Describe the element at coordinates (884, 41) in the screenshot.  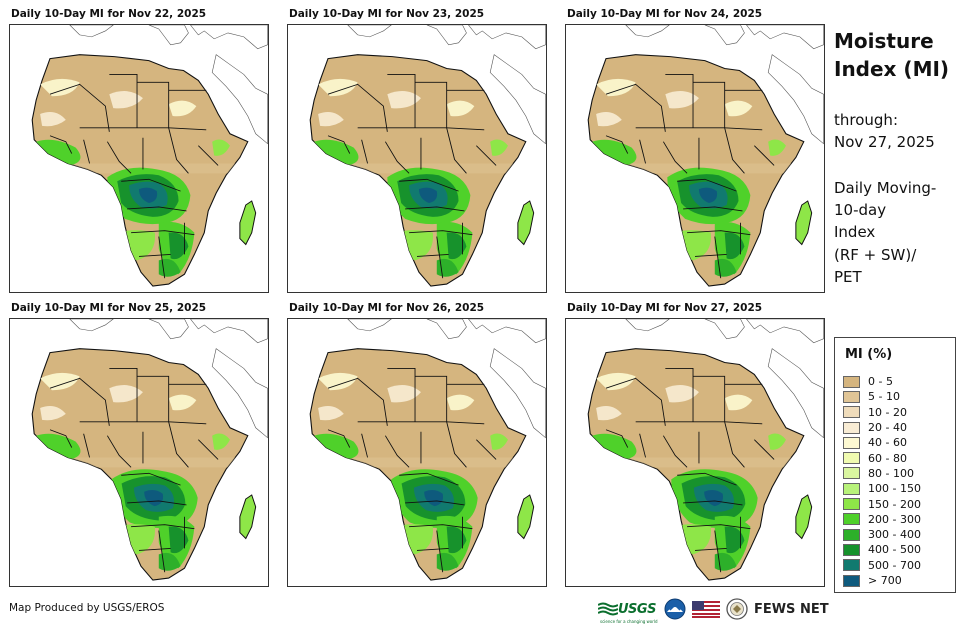
I see `side-title-line-1: Moisture` at that location.